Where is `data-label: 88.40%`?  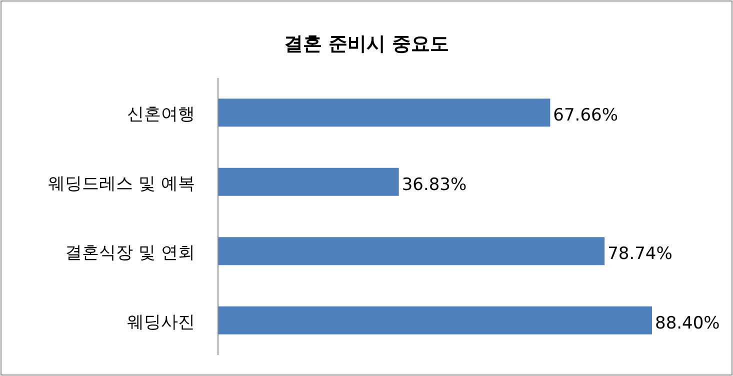 data-label: 88.40% is located at coordinates (687, 323).